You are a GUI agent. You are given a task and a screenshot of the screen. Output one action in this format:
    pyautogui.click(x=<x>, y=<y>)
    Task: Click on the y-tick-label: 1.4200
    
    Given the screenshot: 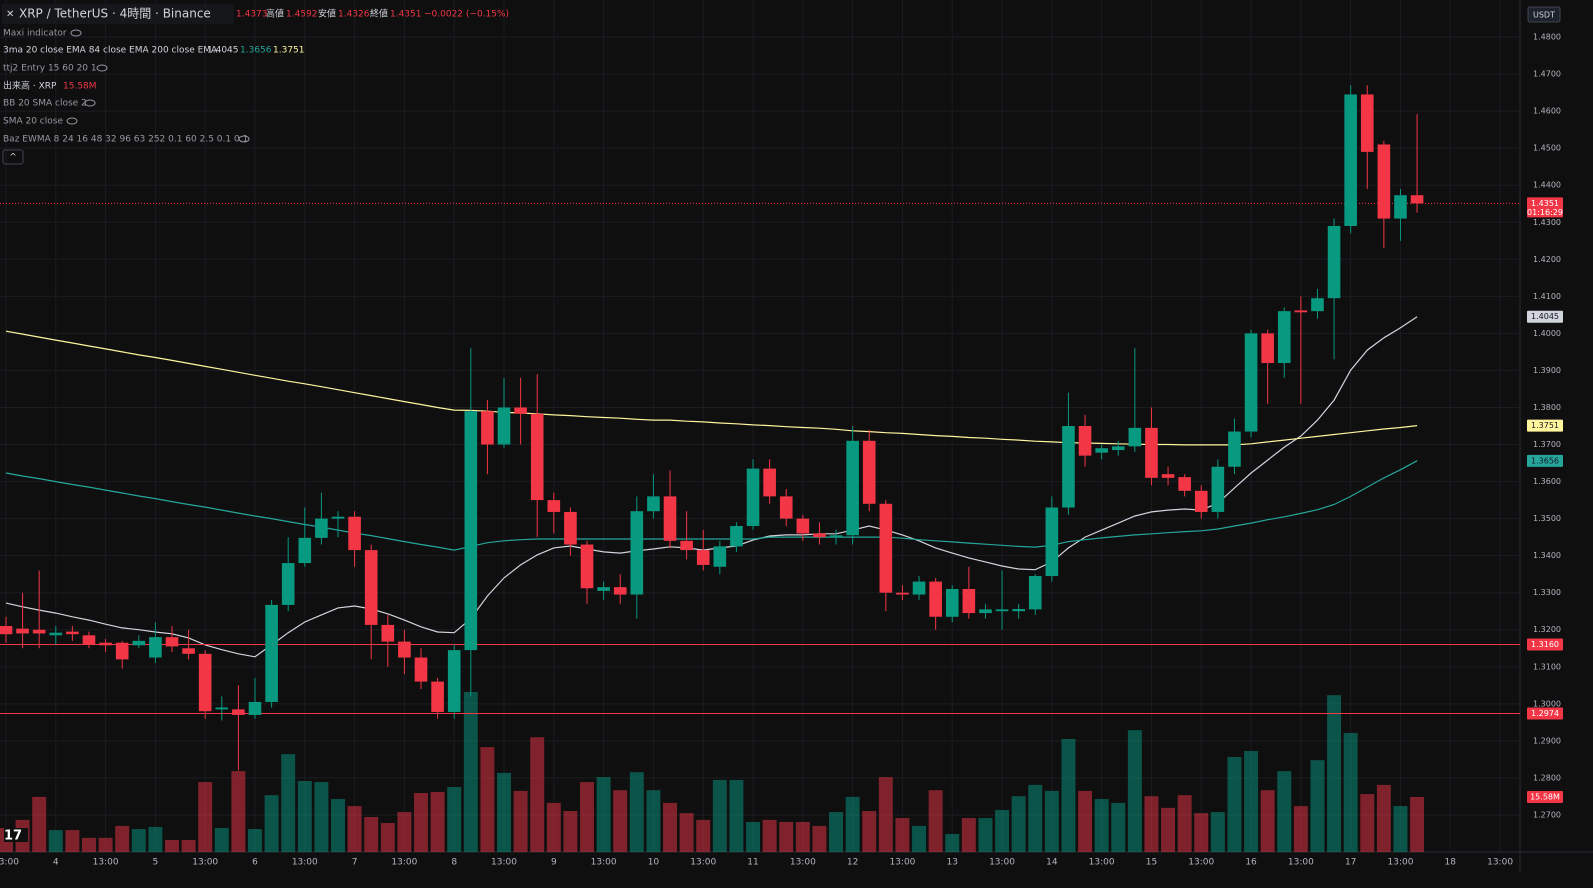 What is the action you would take?
    pyautogui.click(x=1547, y=259)
    